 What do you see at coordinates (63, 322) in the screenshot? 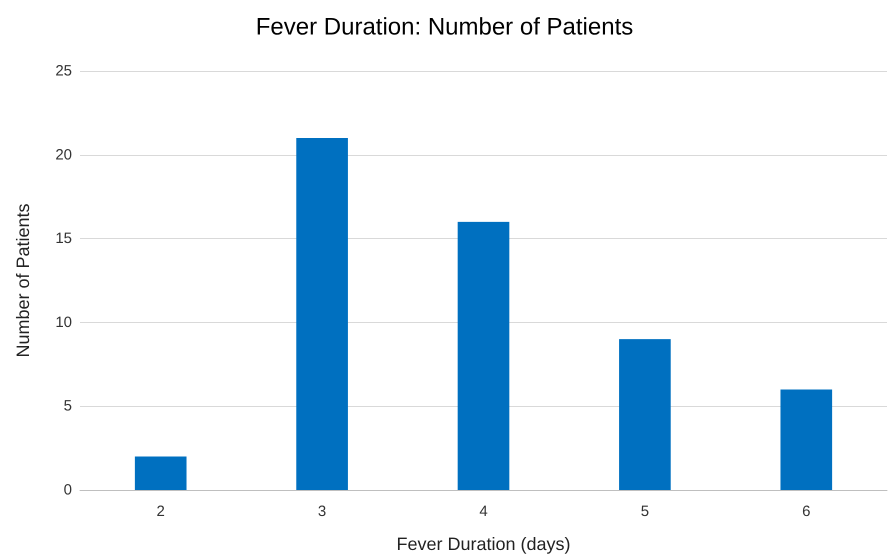
I see `y-tick-label: 10` at bounding box center [63, 322].